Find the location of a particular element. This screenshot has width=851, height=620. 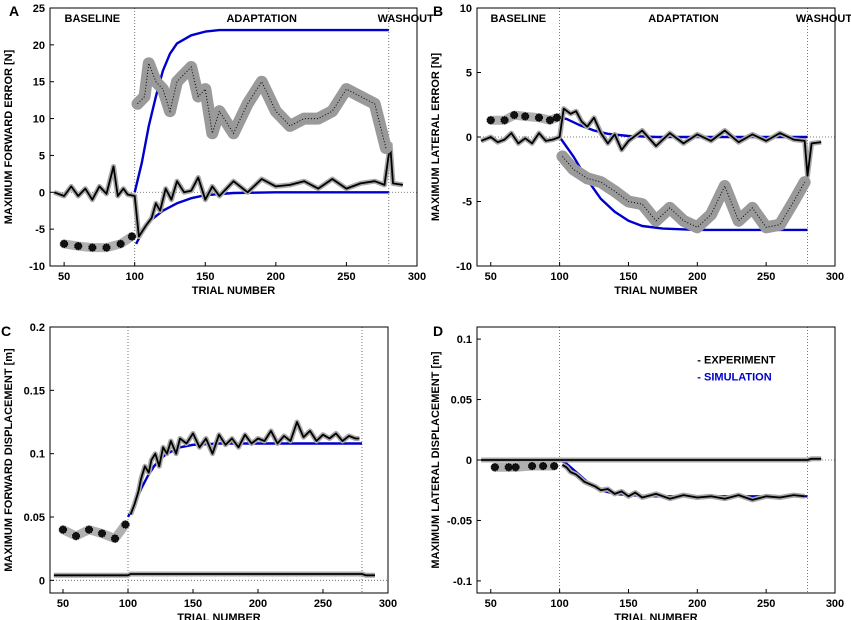

panel-b-experiment_lower_band-shade is located at coordinates (683, 192).